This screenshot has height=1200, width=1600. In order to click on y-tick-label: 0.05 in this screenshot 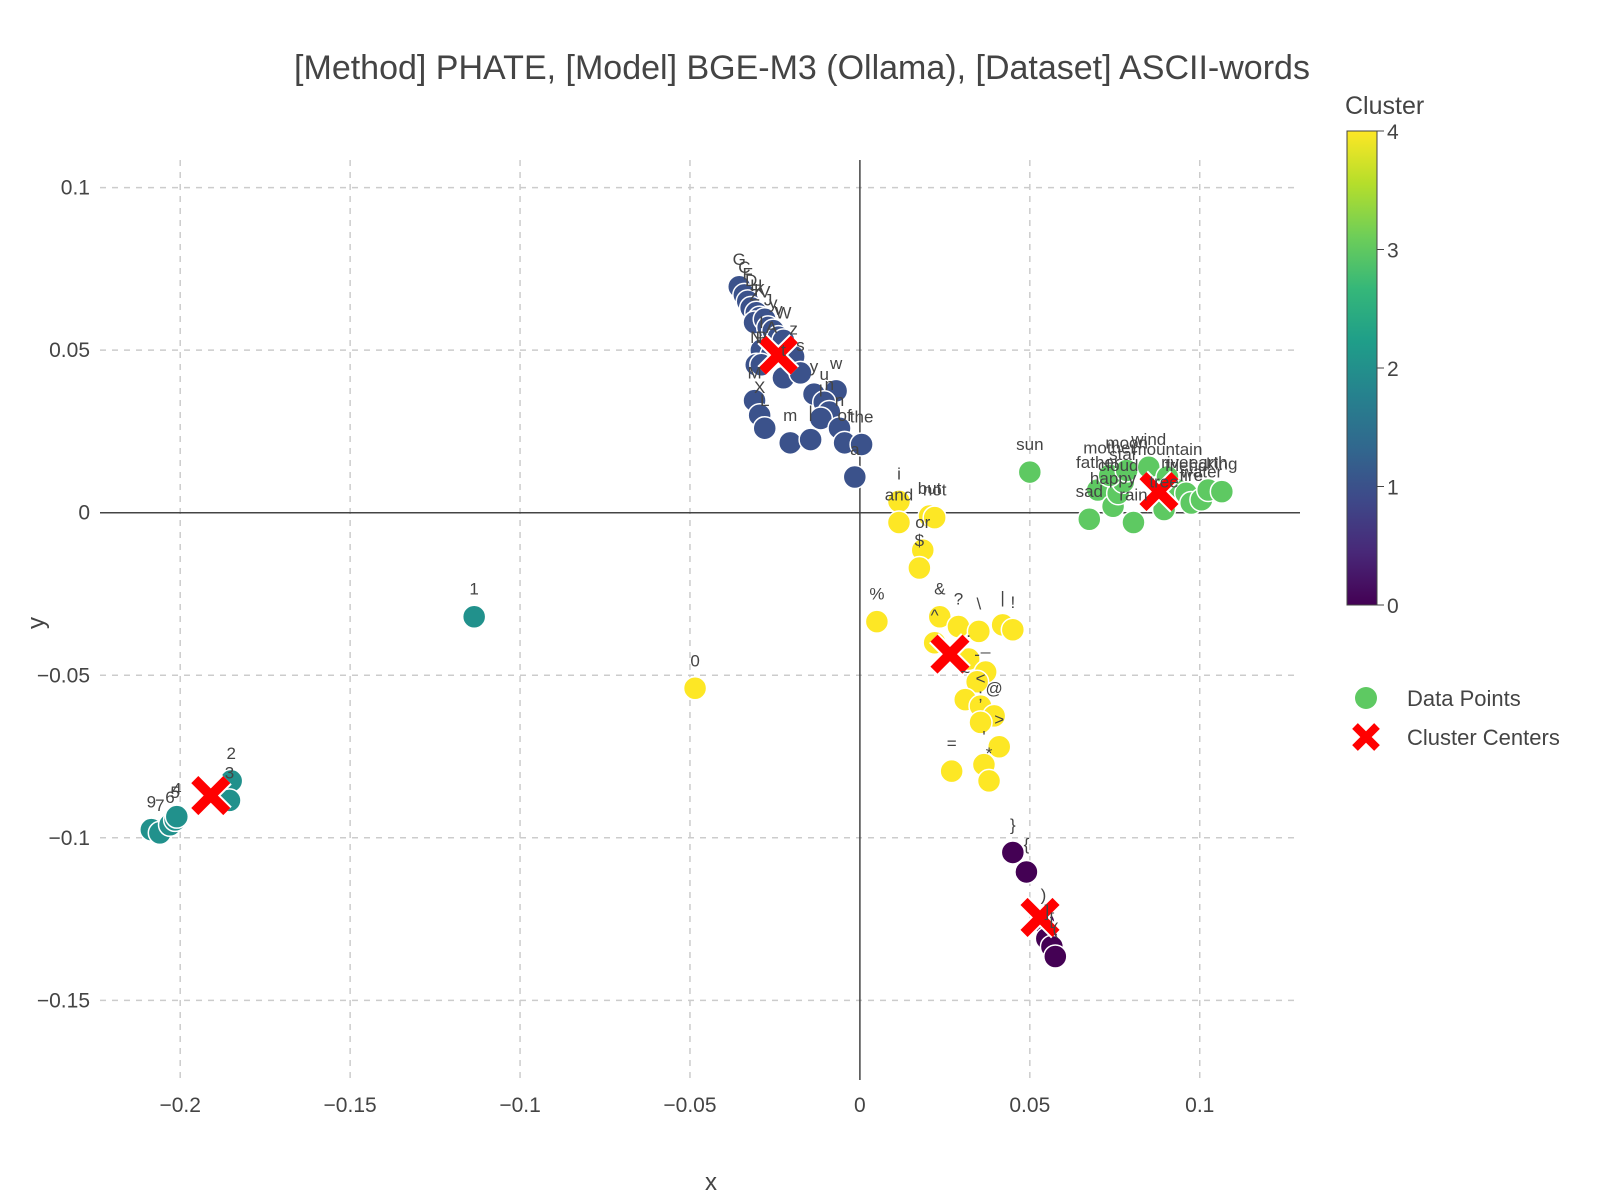, I will do `click(69, 350)`.